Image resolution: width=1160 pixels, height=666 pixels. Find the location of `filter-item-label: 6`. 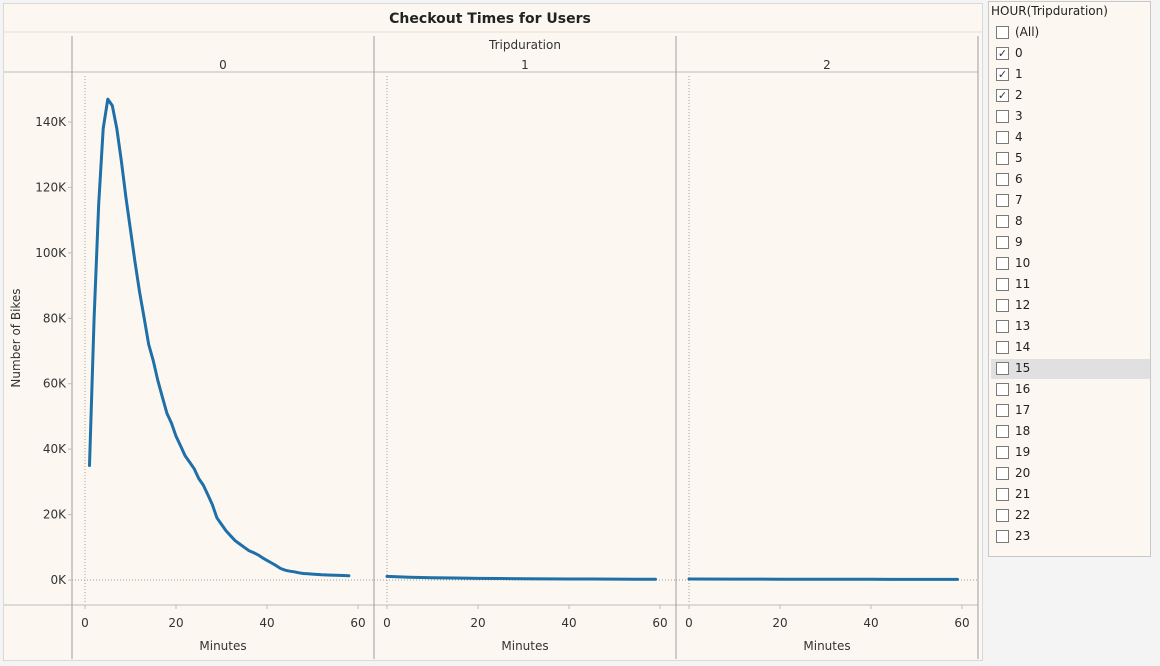

filter-item-label: 6 is located at coordinates (1019, 179).